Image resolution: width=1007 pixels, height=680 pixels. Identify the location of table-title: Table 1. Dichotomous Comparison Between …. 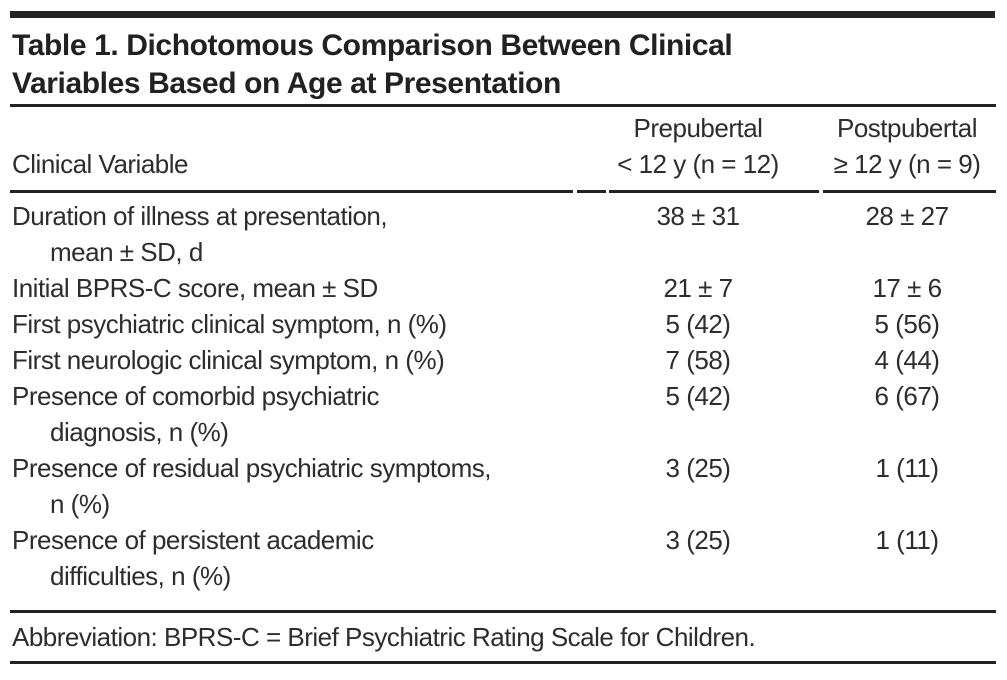
(503, 61).